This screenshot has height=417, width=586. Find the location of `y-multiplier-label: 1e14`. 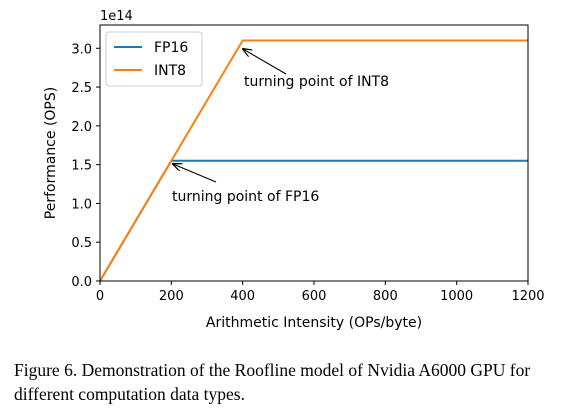

y-multiplier-label: 1e14 is located at coordinates (116, 16).